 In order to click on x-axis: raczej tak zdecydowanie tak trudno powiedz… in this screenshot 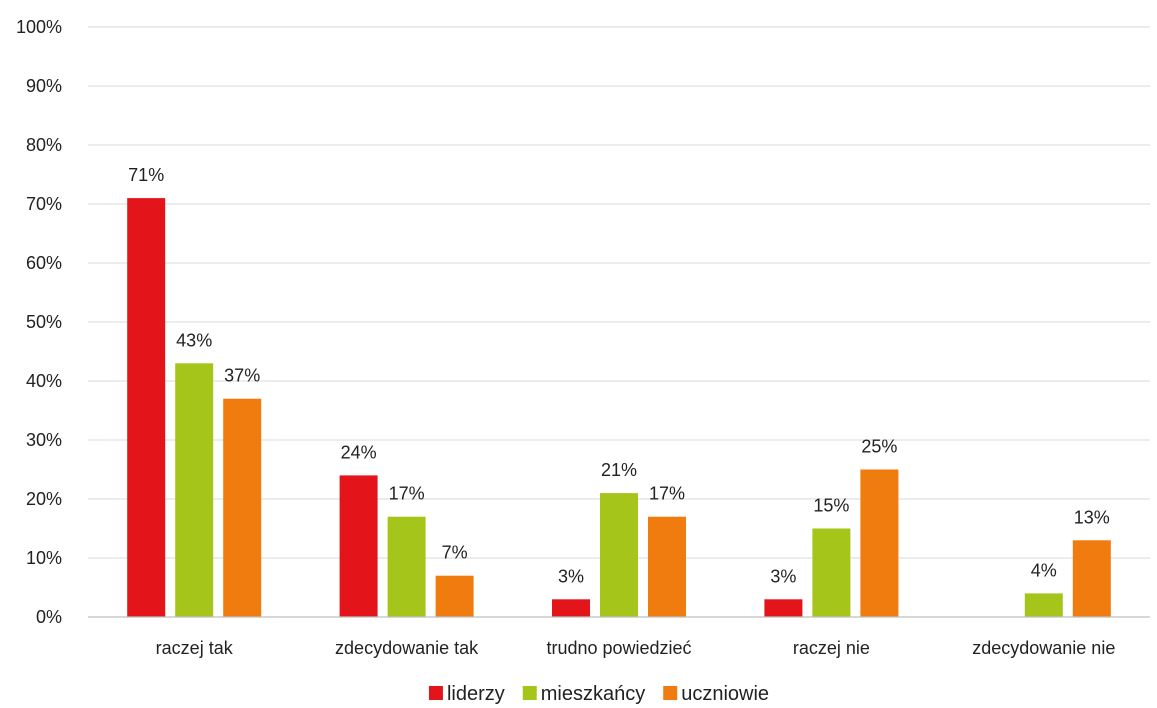, I will do `click(619, 637)`.